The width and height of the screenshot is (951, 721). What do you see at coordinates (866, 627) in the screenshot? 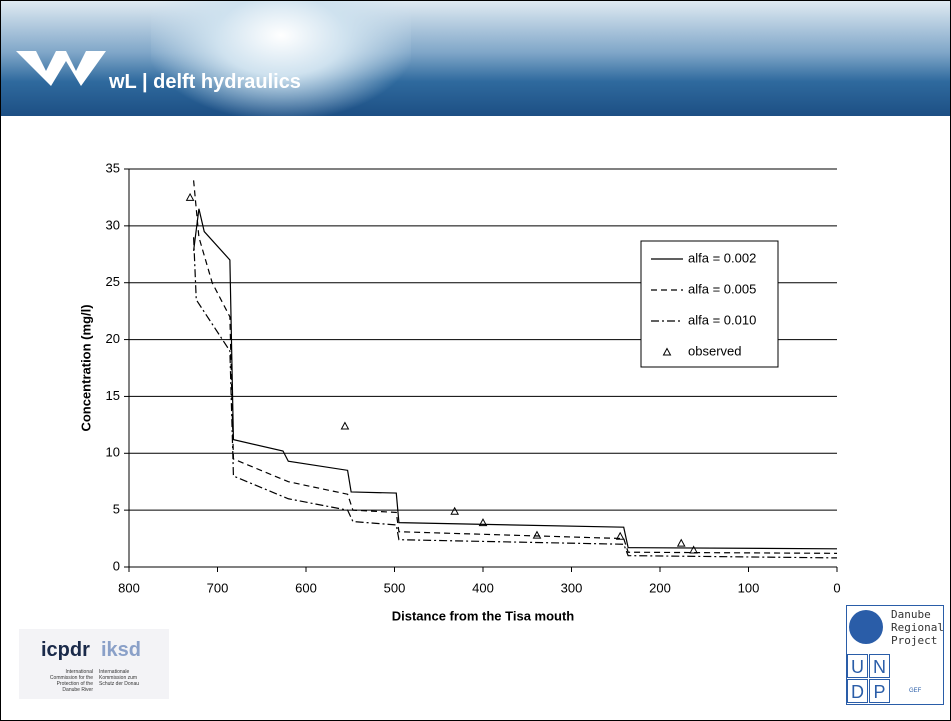
I see `un-emblem` at bounding box center [866, 627].